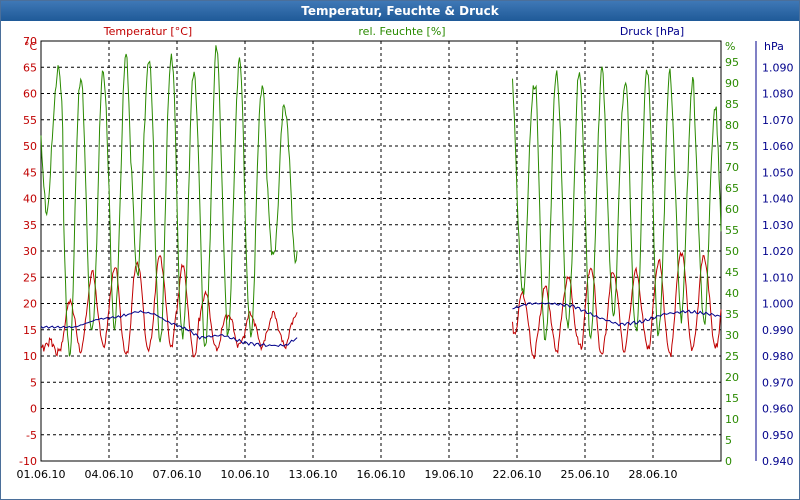  Describe the element at coordinates (517, 474) in the screenshot. I see `x-tick-label: 22.06.10` at that location.